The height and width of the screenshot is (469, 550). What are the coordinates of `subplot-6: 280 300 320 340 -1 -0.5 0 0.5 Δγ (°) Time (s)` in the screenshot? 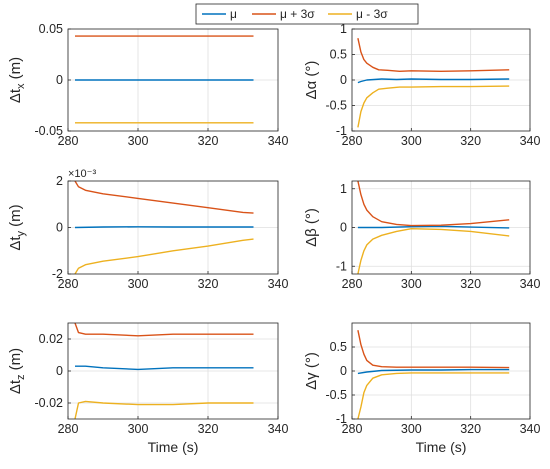 It's located at (422, 388).